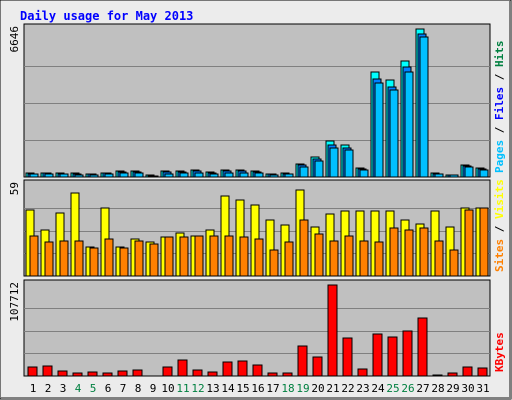 This screenshot has height=400, width=512. I want to click on x-tick-label-day-11: 11, so click(182, 388).